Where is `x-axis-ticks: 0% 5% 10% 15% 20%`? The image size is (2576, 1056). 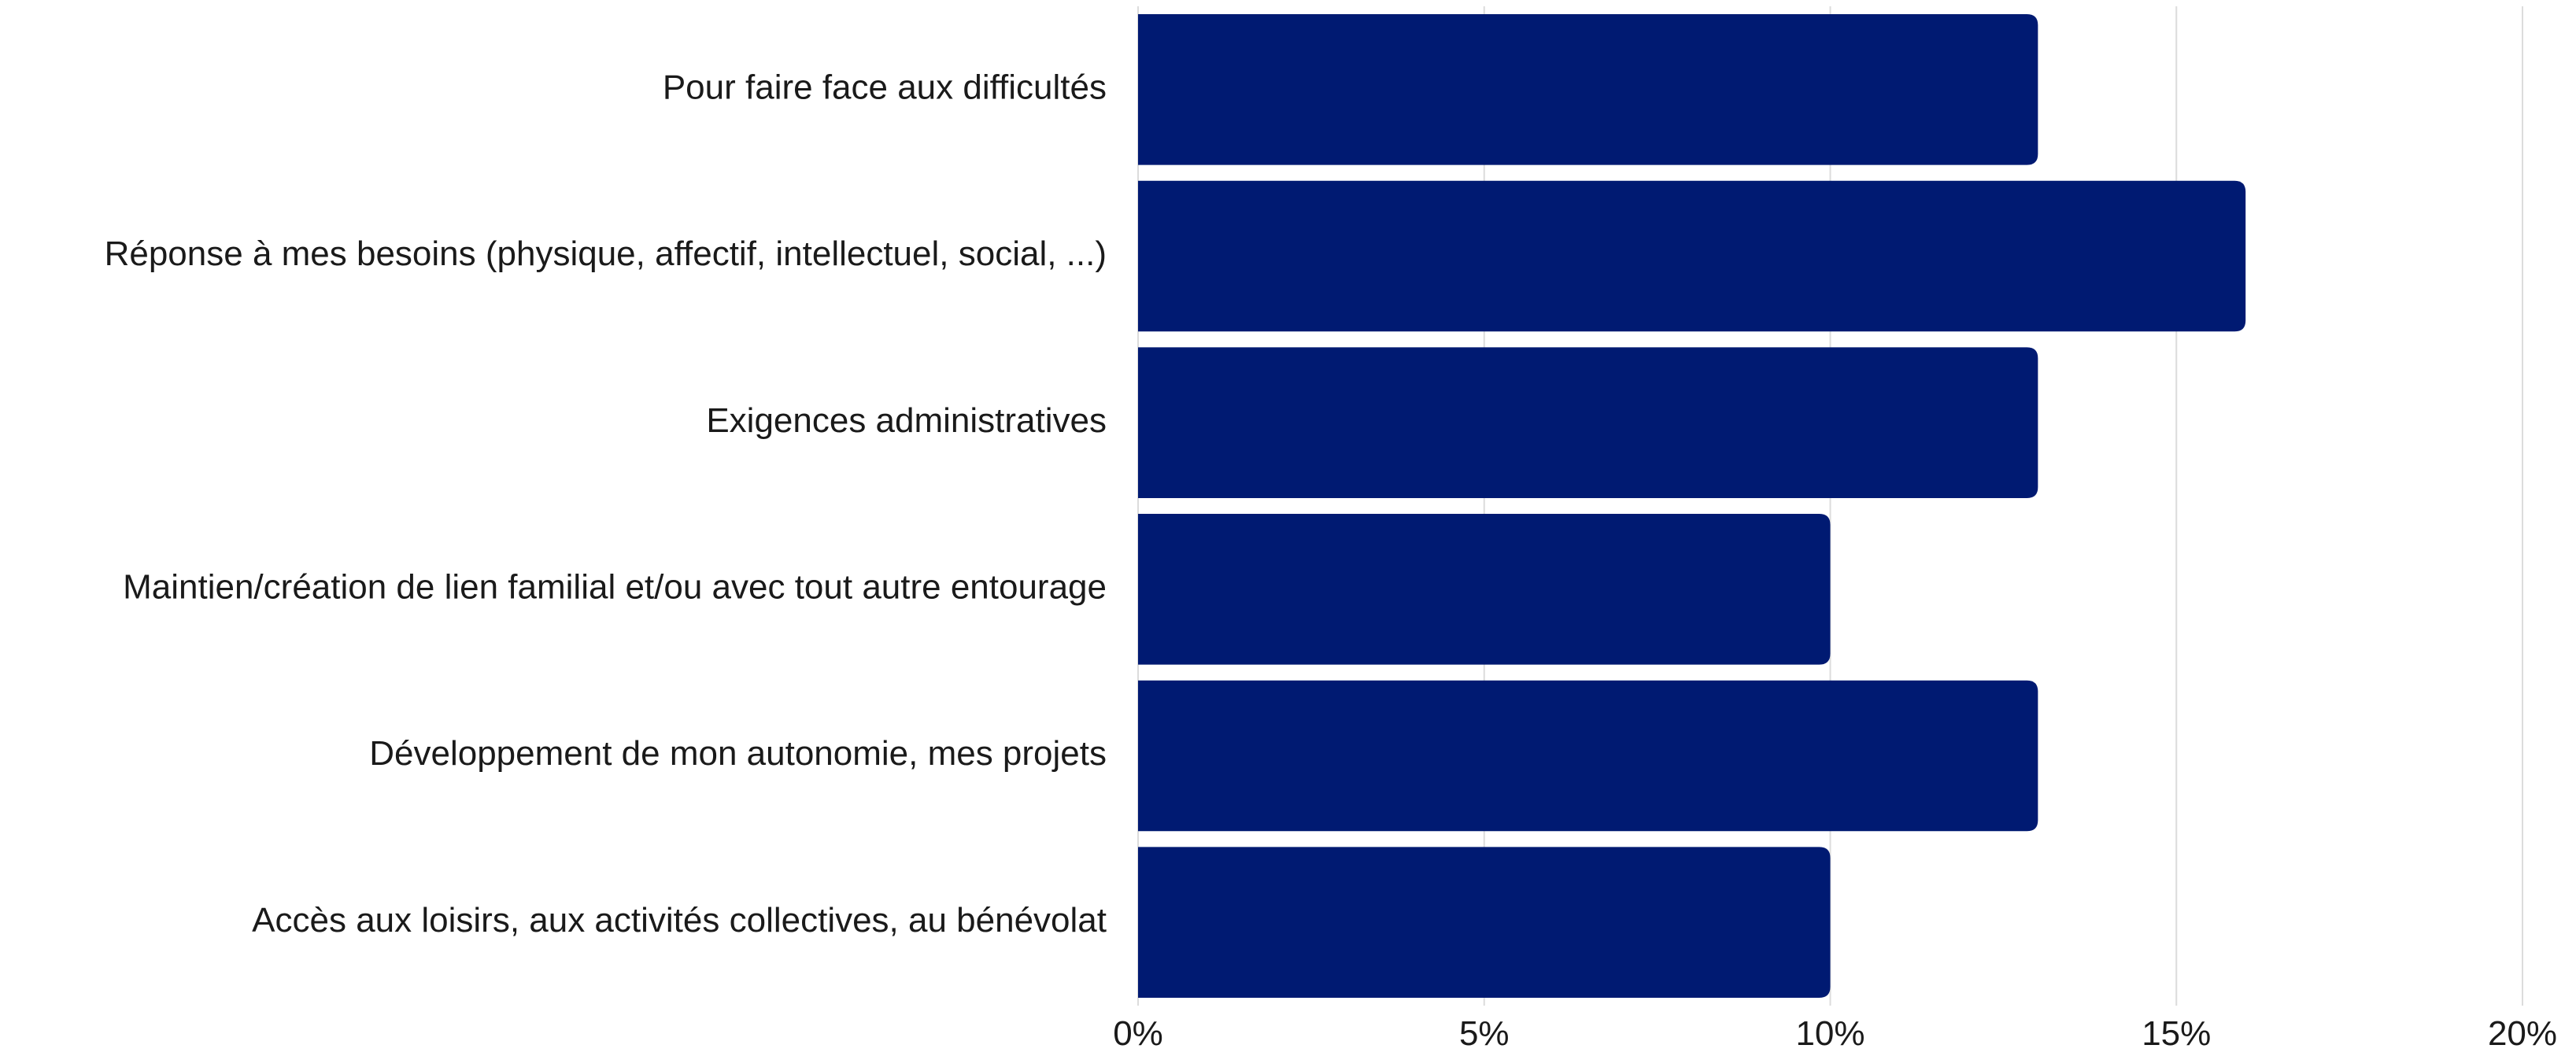
x-axis-ticks: 0% 5% 10% 15% 20% is located at coordinates (1835, 1033).